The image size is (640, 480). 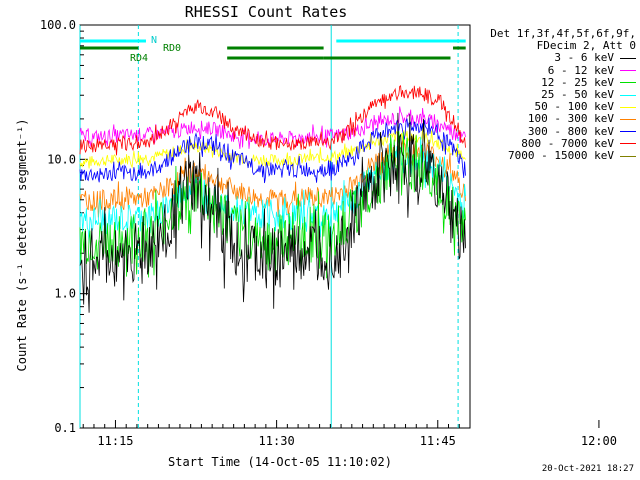 I want to click on legend-entry-8: 7000 - 15000 keV, so click(x=553, y=156).